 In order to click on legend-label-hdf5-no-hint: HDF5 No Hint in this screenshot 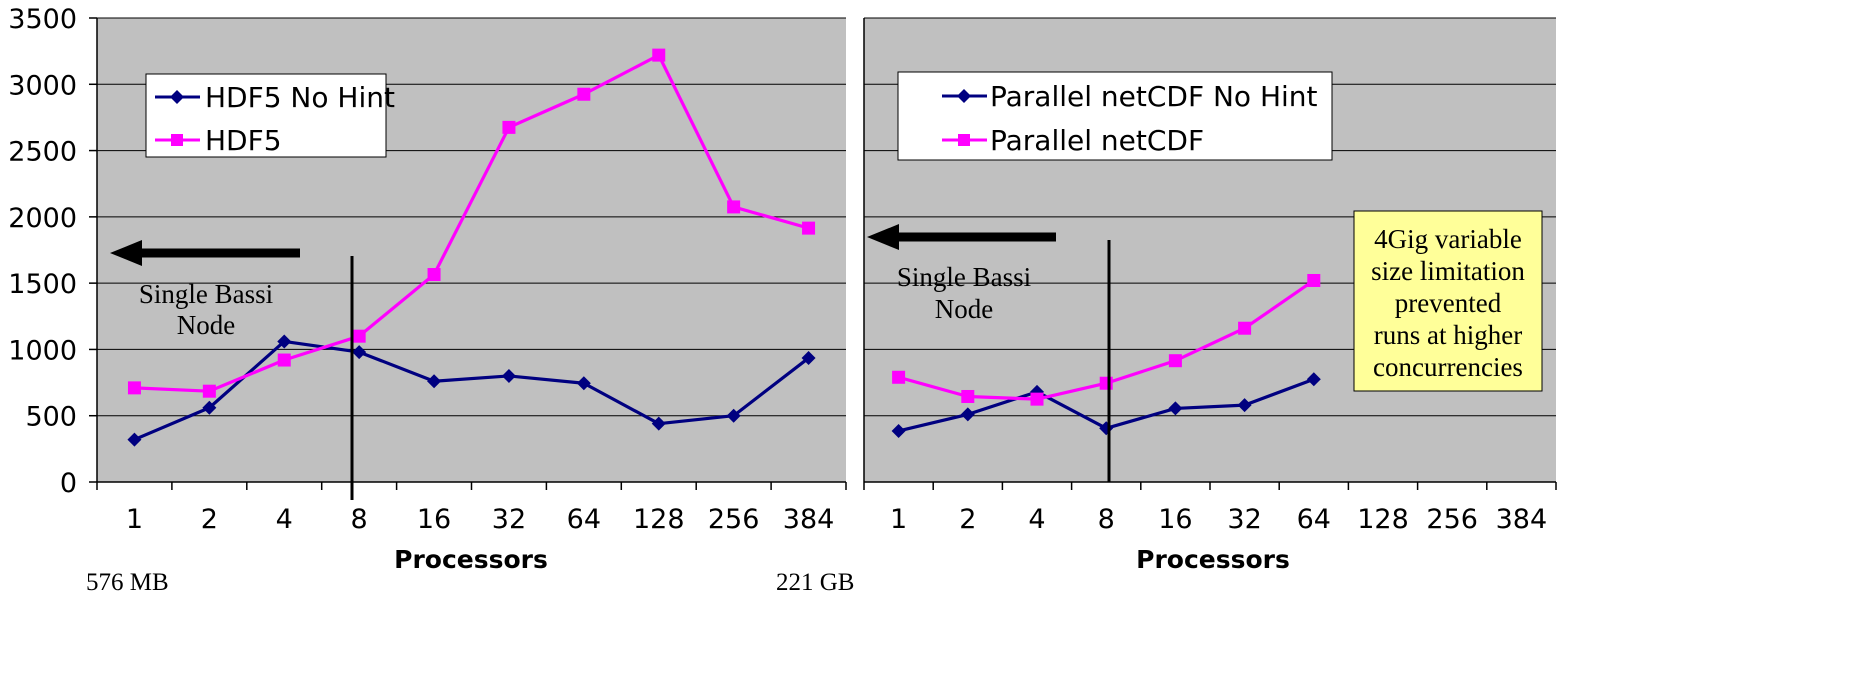, I will do `click(300, 97)`.